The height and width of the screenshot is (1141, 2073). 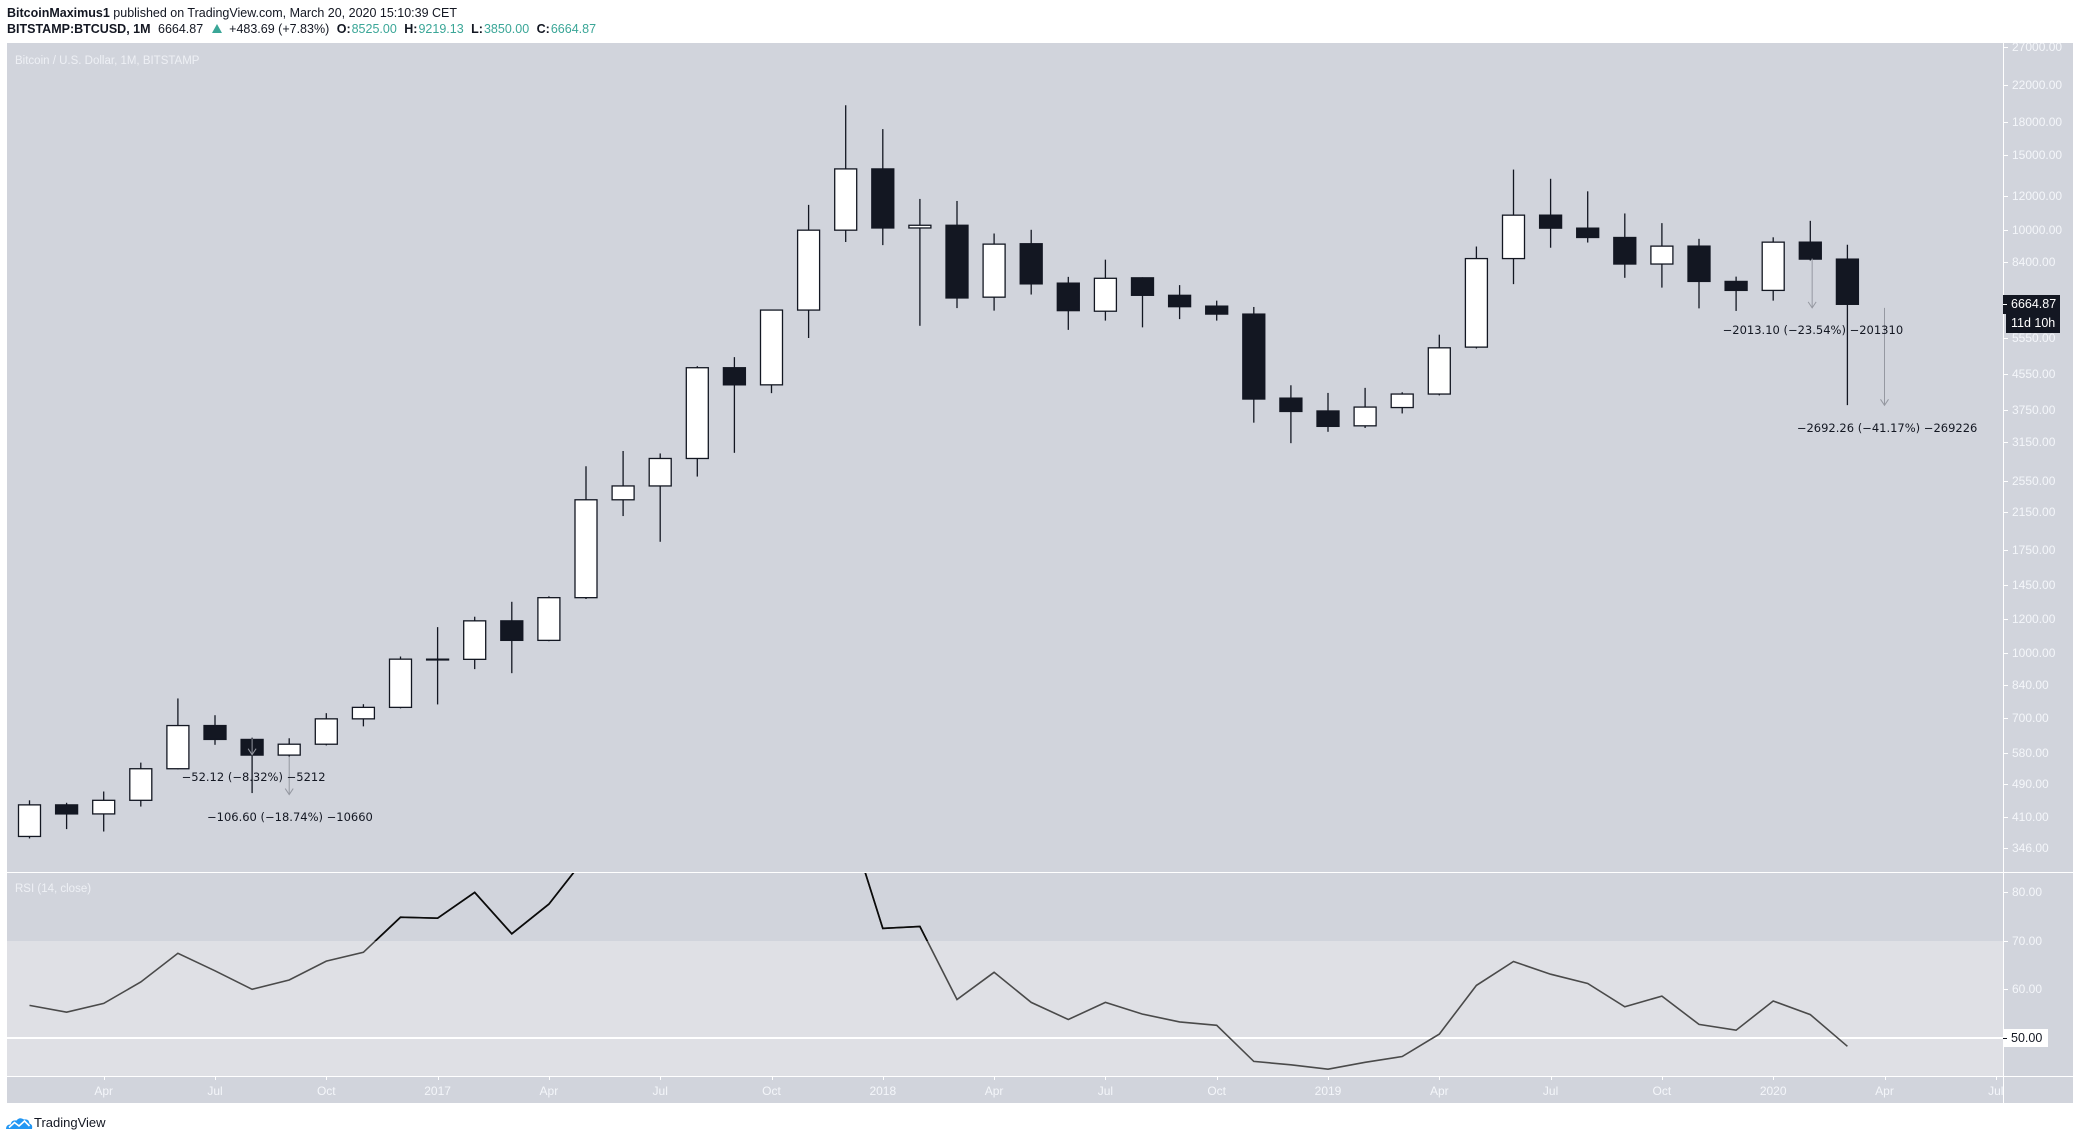 What do you see at coordinates (2029, 442) in the screenshot?
I see `price-axis-label: 3150.00` at bounding box center [2029, 442].